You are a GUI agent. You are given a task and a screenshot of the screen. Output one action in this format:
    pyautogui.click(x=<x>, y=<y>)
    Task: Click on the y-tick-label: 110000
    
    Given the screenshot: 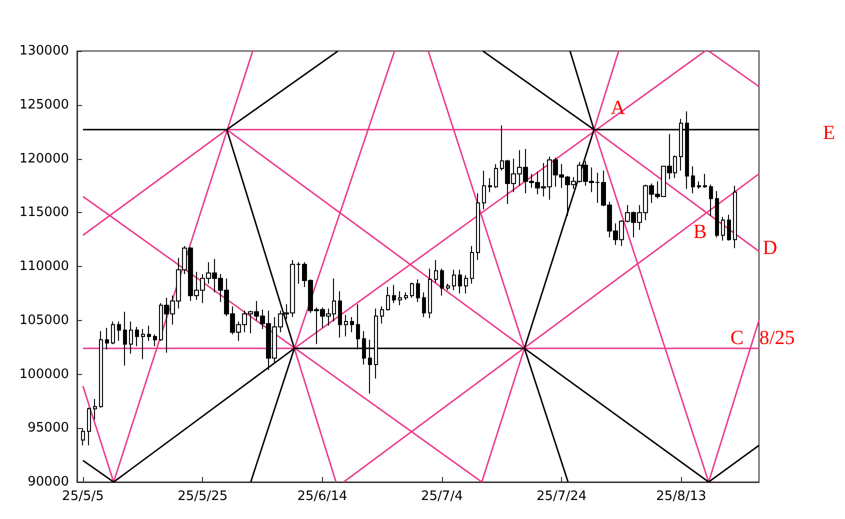 What is the action you would take?
    pyautogui.click(x=44, y=266)
    